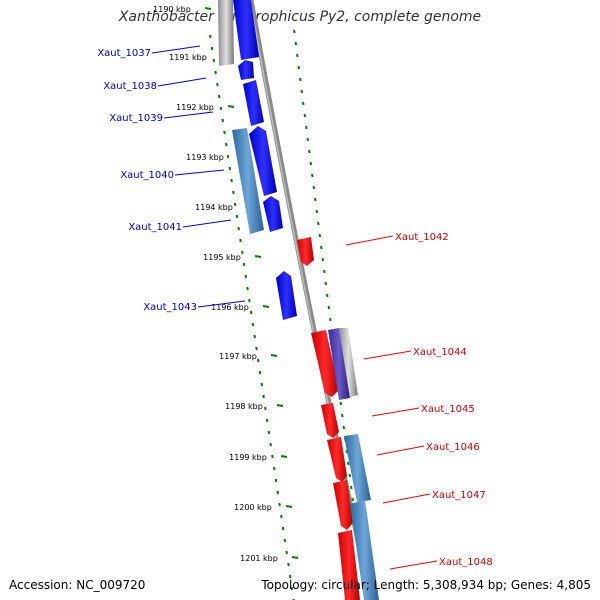 This screenshot has width=600, height=600. I want to click on gene-xaut-1046-steel, so click(357, 468).